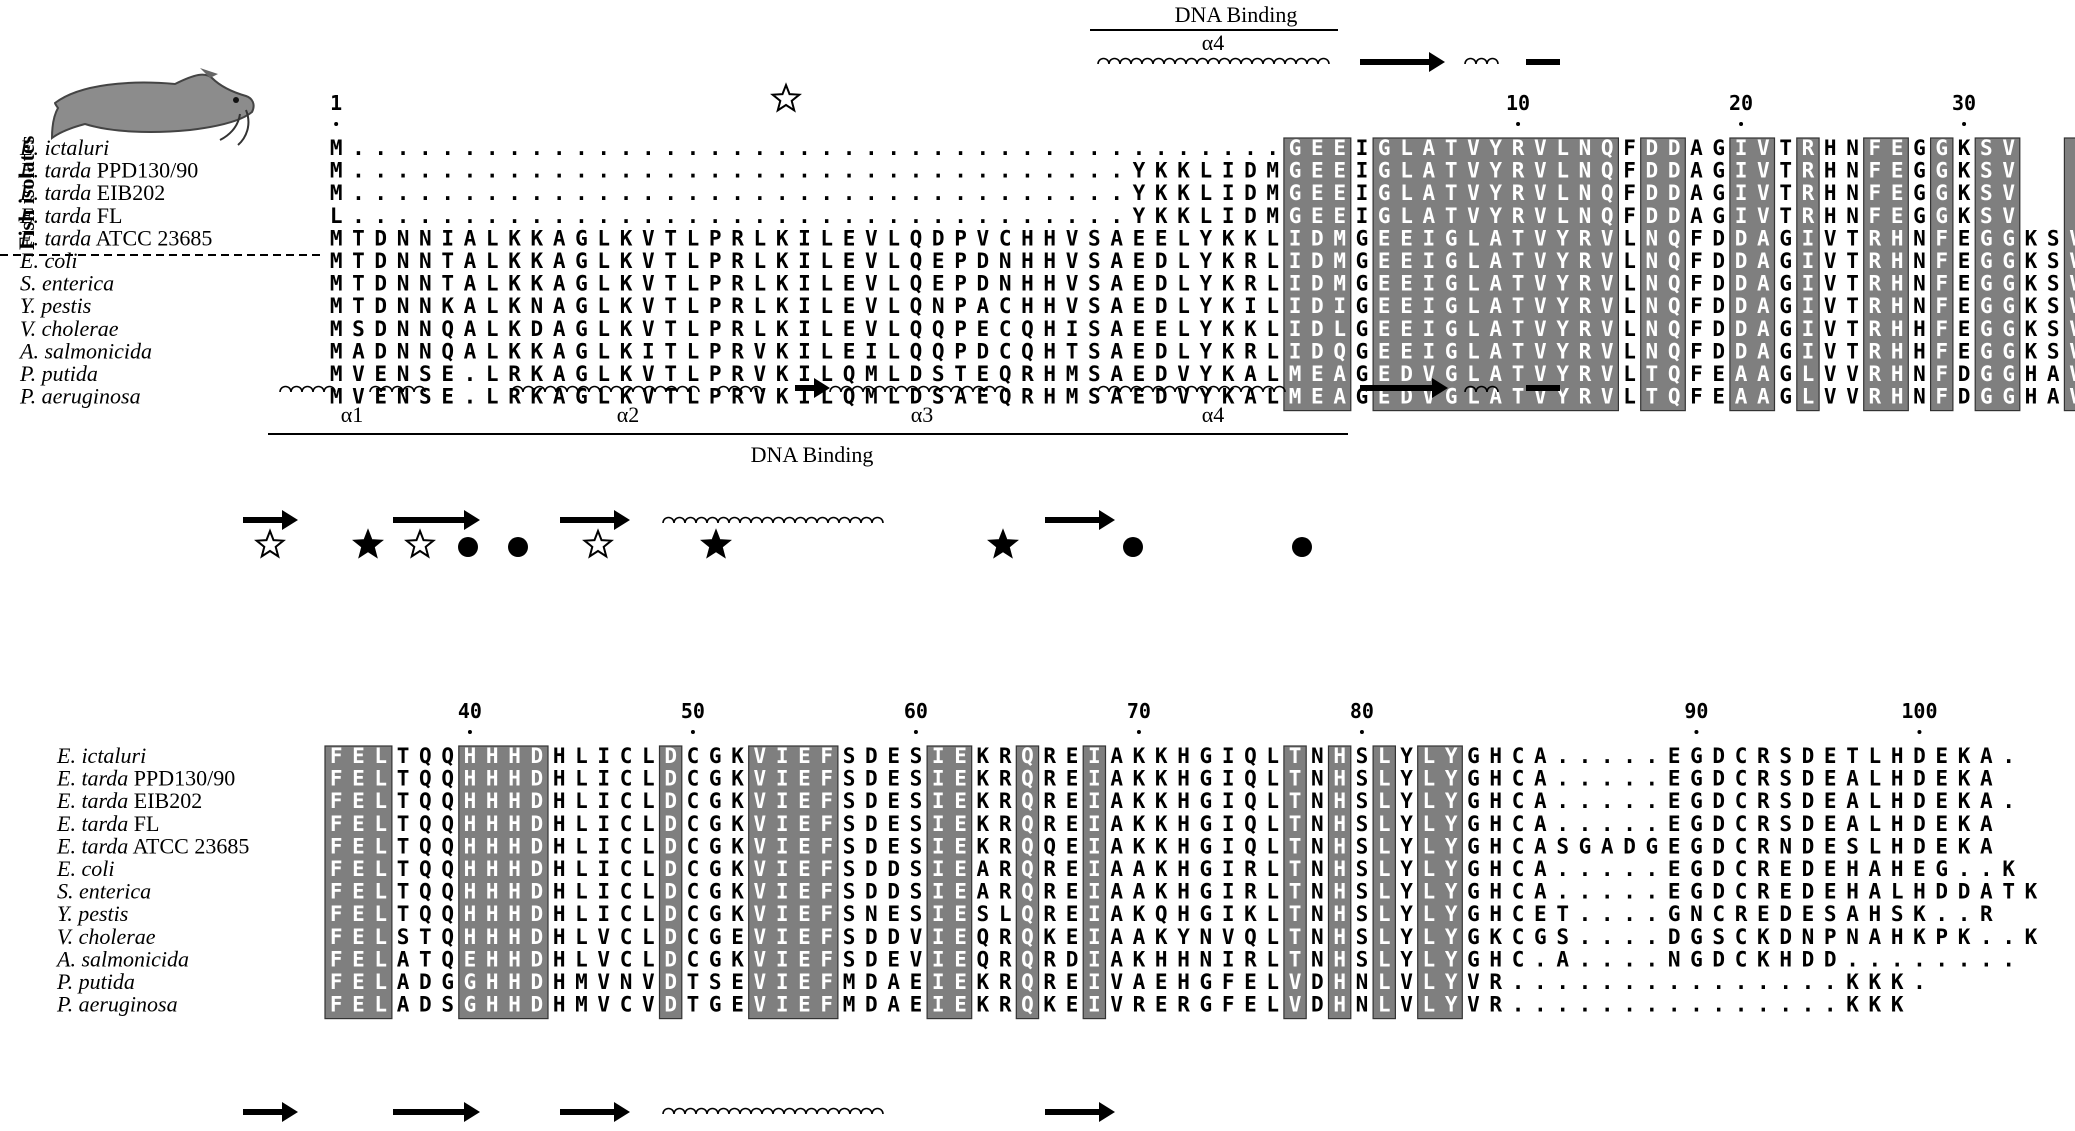 The height and width of the screenshot is (1131, 2075). Describe the element at coordinates (1741, 937) in the screenshot. I see `residue: C` at that location.